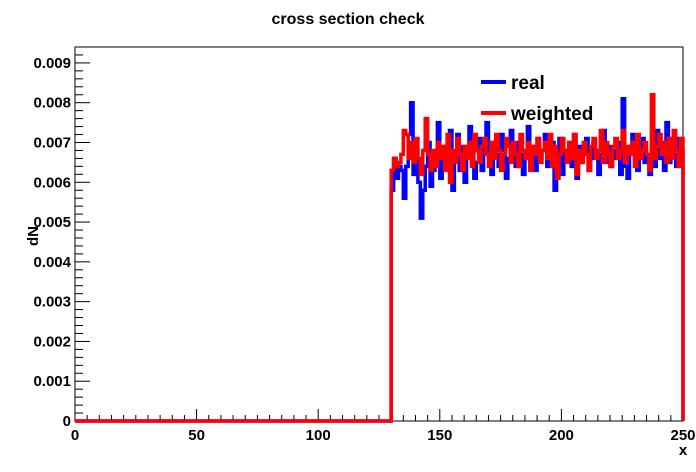 The height and width of the screenshot is (472, 696). Describe the element at coordinates (683, 450) in the screenshot. I see `x-axis-title: x` at that location.